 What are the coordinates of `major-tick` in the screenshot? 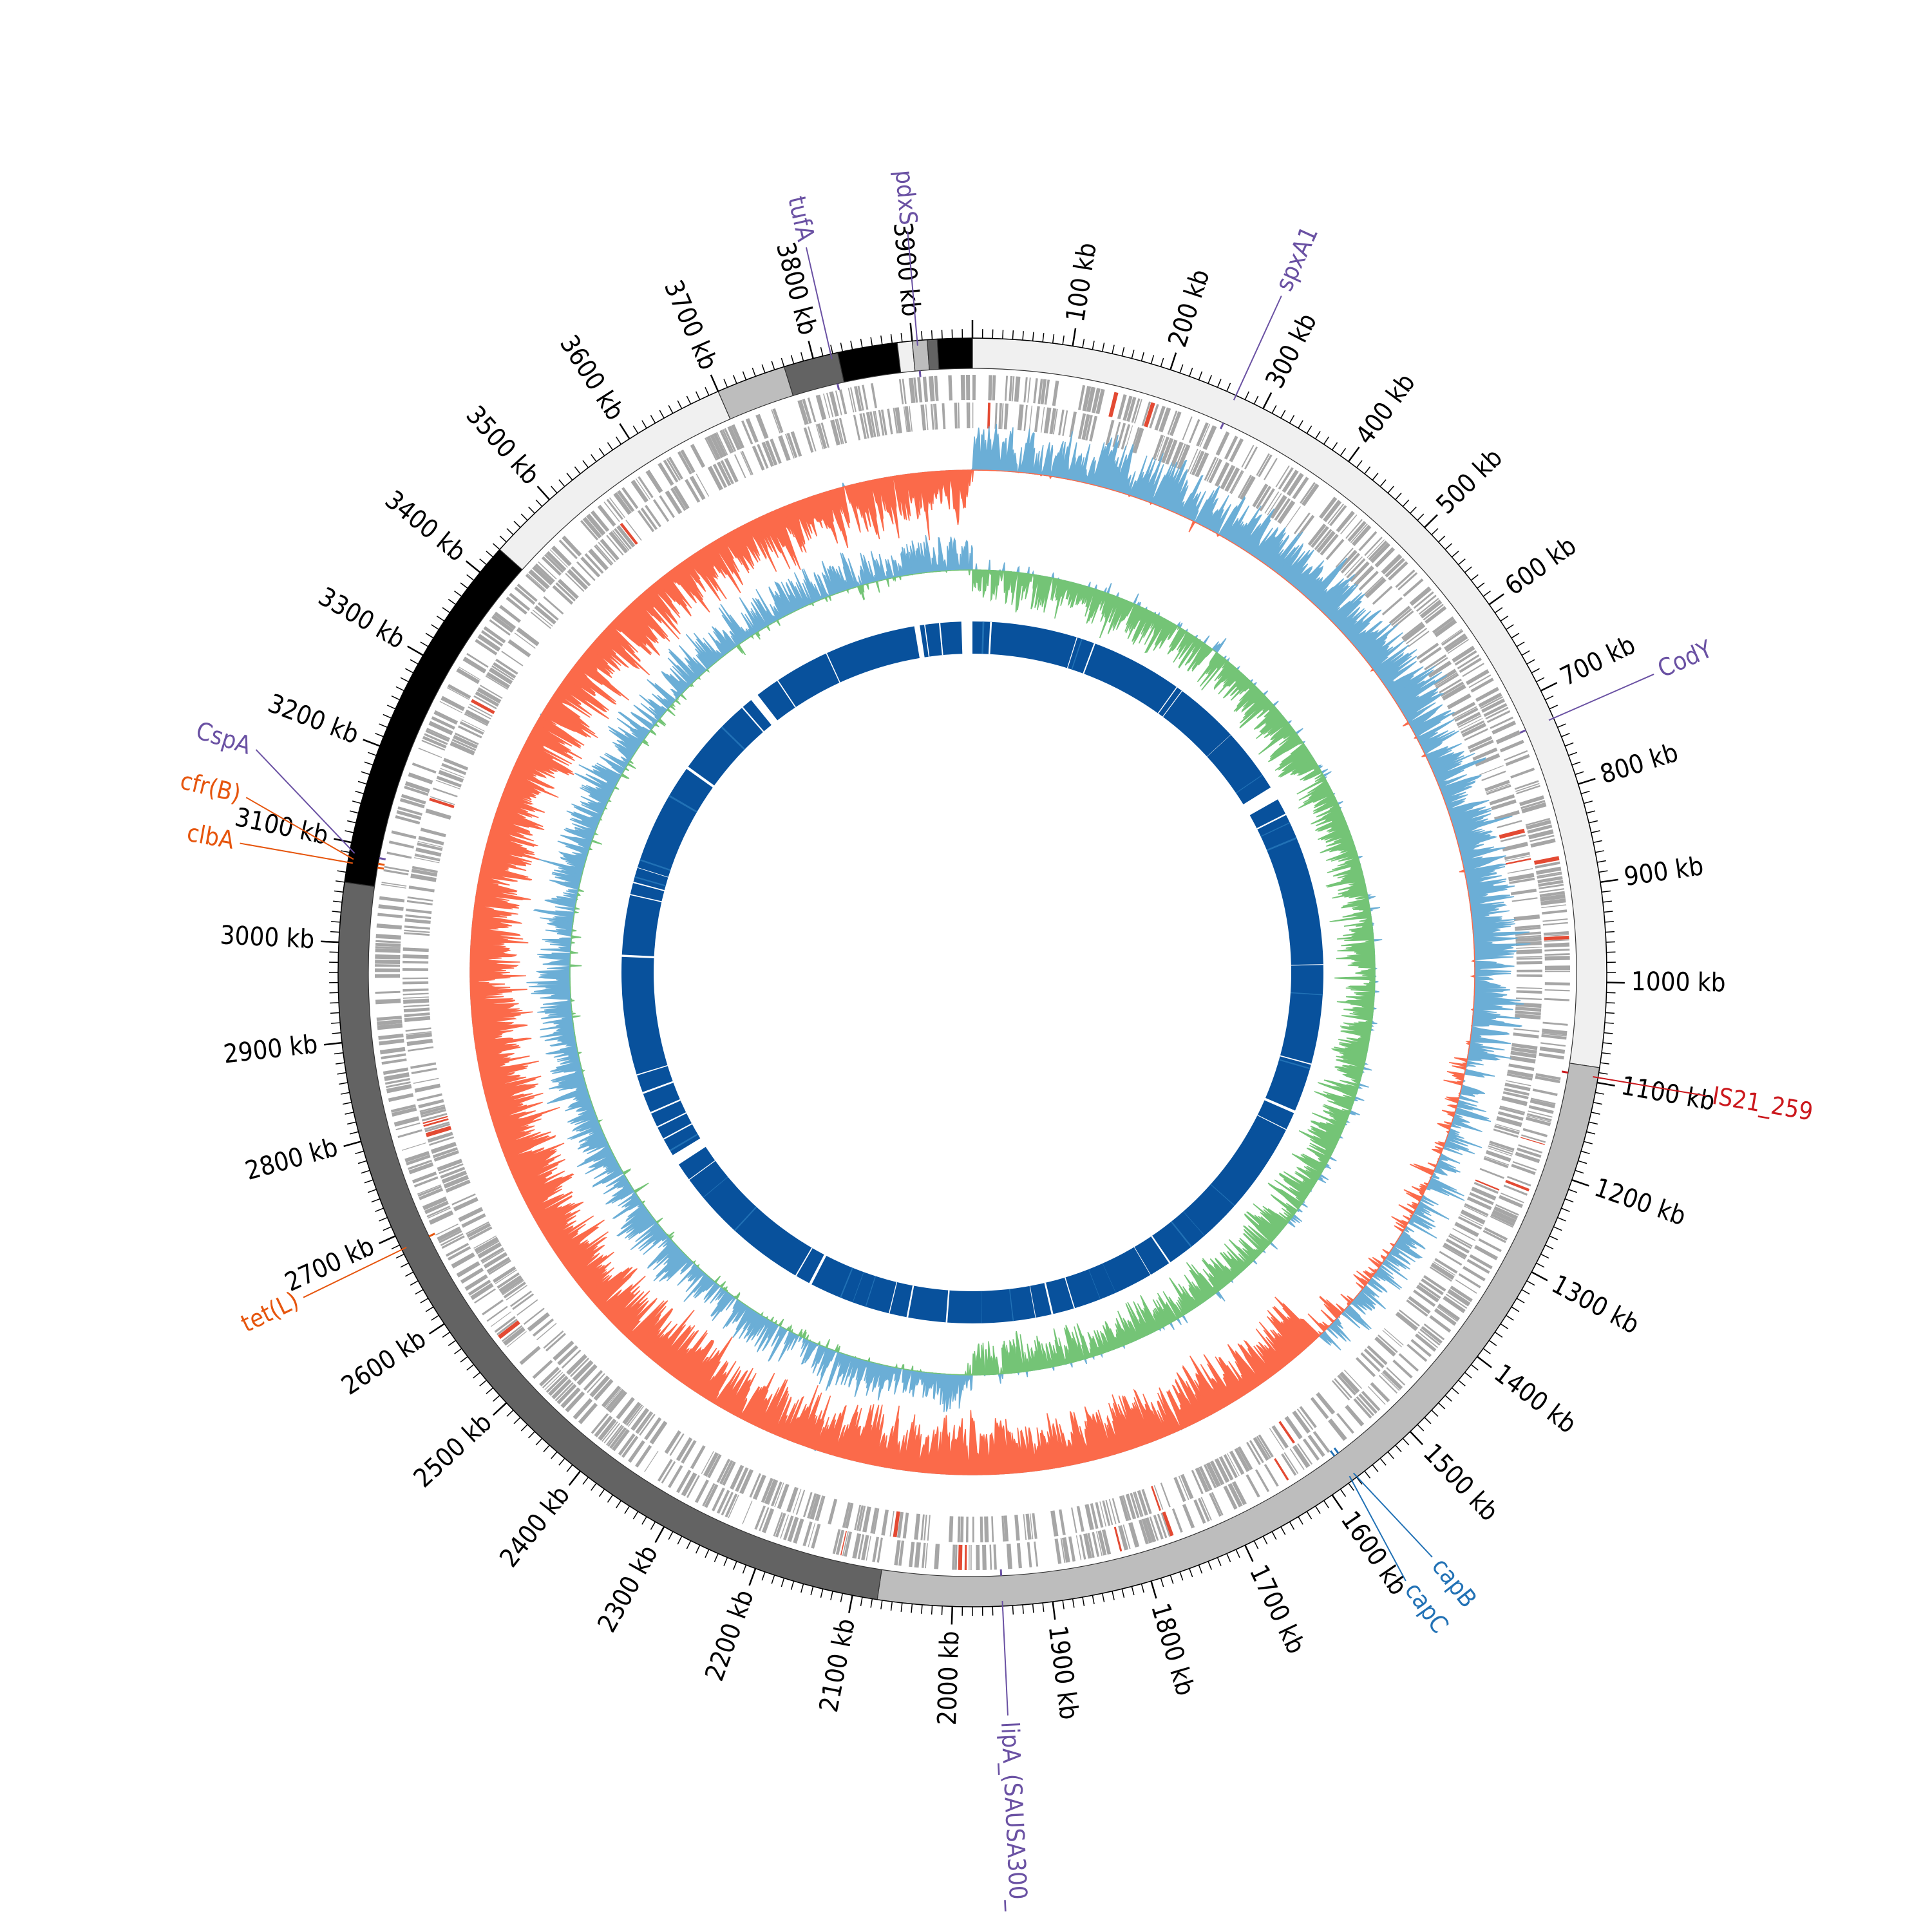 It's located at (1416, 1438).